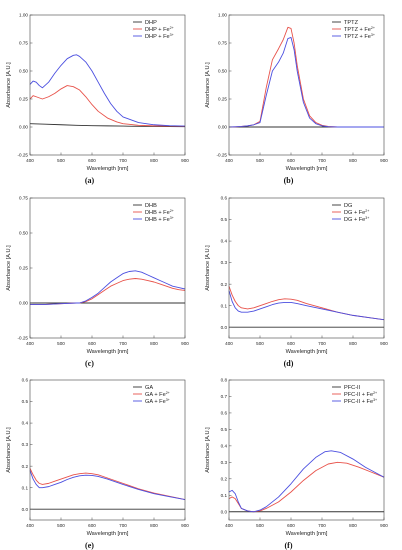 The height and width of the screenshot is (550, 402). I want to click on x-tick-label-d-400: 400, so click(229, 343).